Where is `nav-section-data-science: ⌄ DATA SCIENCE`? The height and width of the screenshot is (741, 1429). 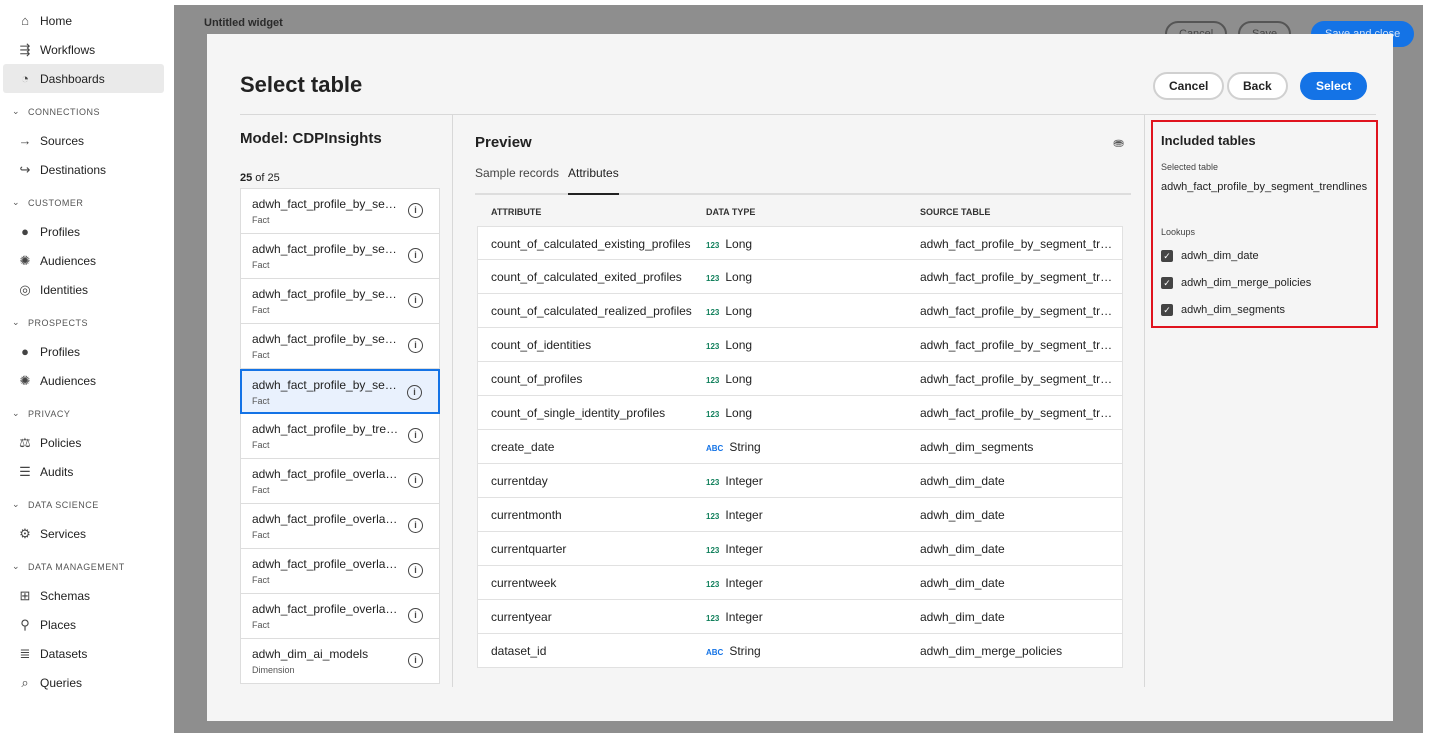 nav-section-data-science: ⌄ DATA SCIENCE is located at coordinates (85, 504).